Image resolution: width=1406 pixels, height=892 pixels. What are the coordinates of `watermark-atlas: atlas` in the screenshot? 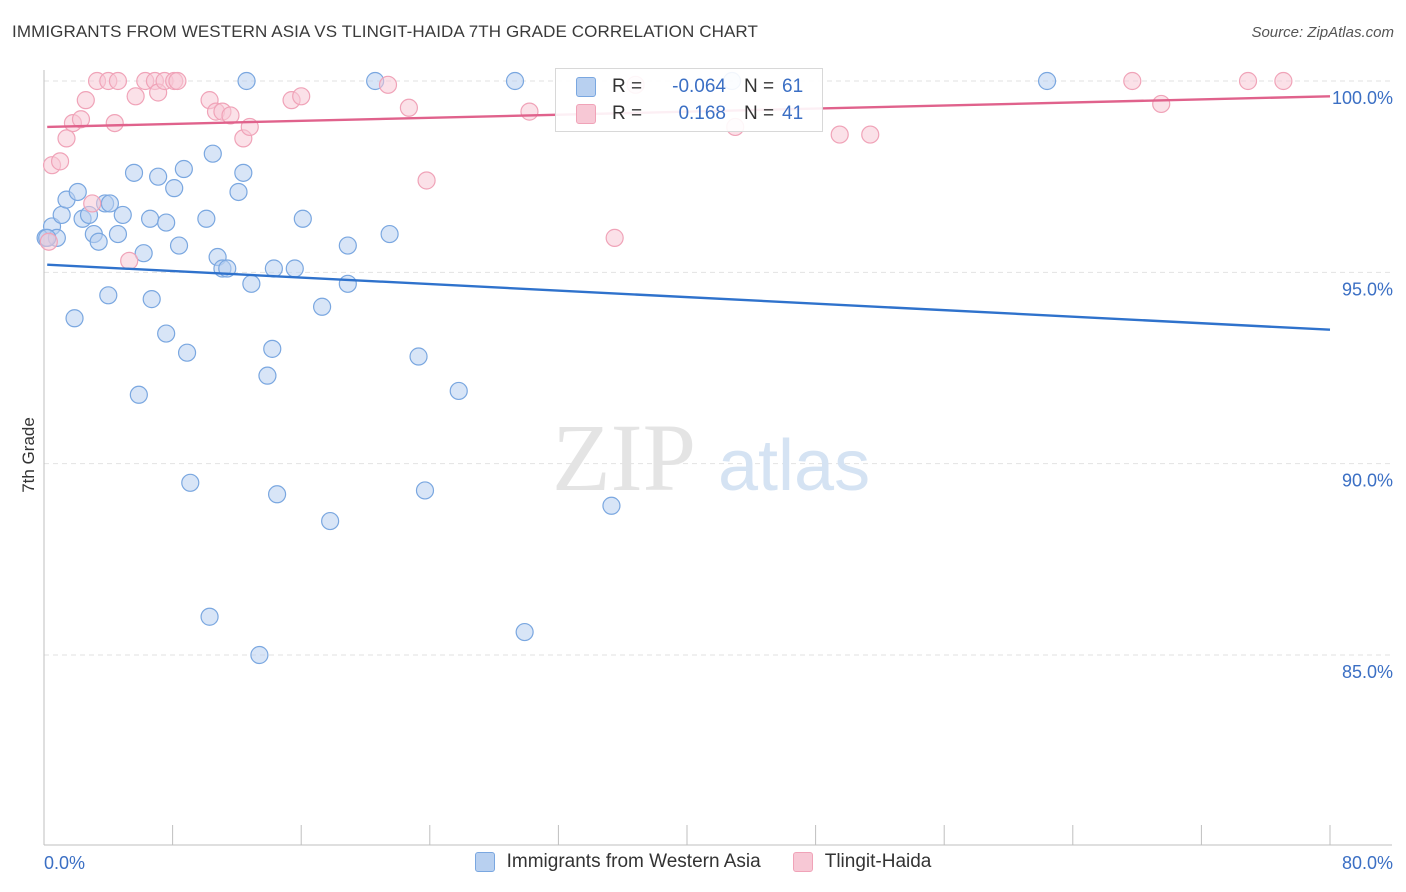 It's located at (794, 466).